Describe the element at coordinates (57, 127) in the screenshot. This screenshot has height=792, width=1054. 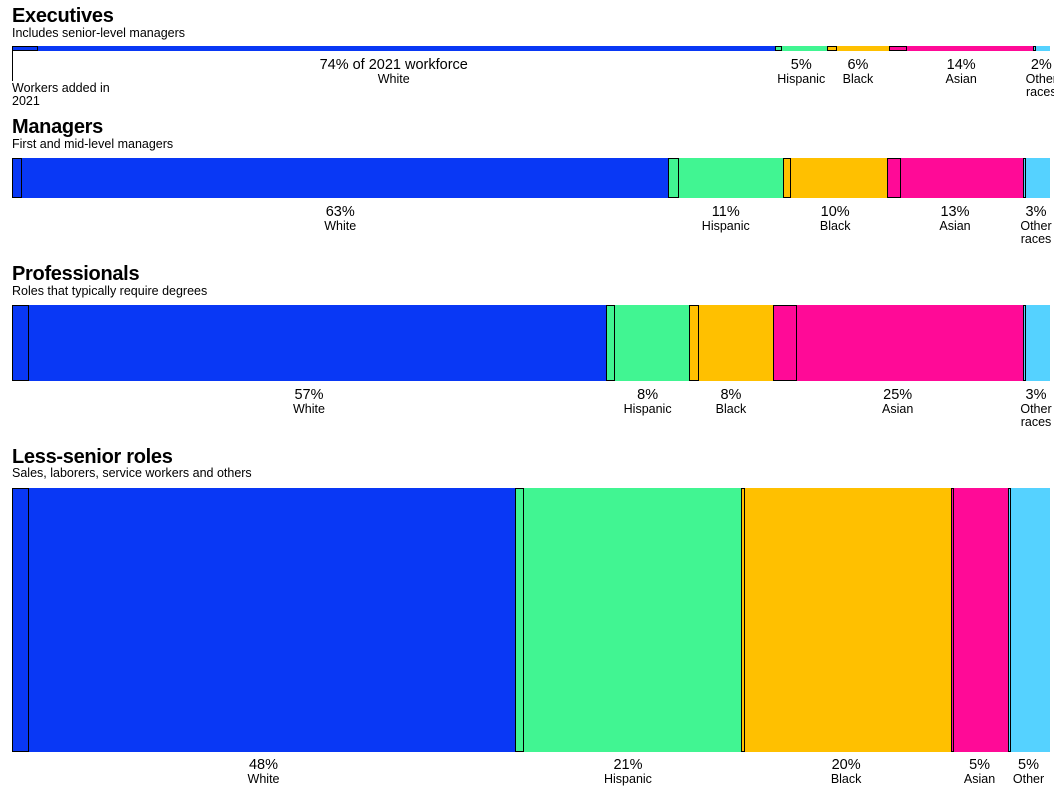
I see `chart-title: Managers` at that location.